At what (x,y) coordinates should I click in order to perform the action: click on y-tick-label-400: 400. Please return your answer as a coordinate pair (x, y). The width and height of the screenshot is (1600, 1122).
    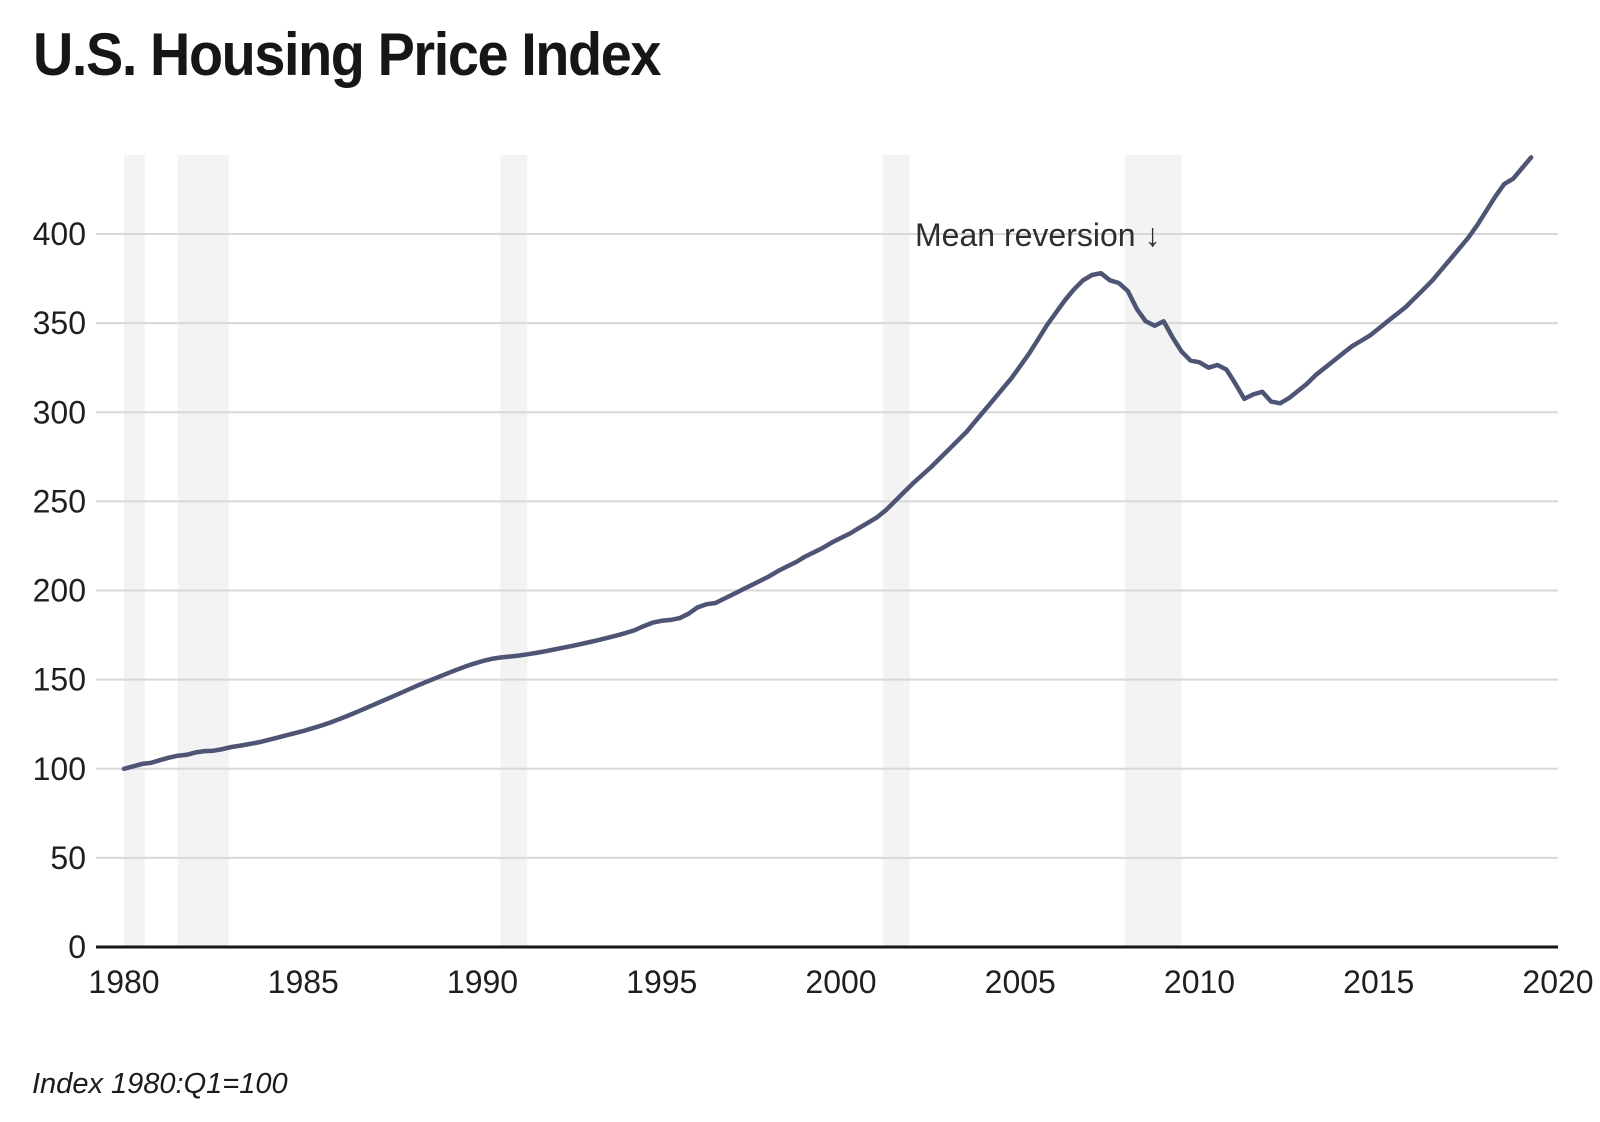
    Looking at the image, I should click on (59, 234).